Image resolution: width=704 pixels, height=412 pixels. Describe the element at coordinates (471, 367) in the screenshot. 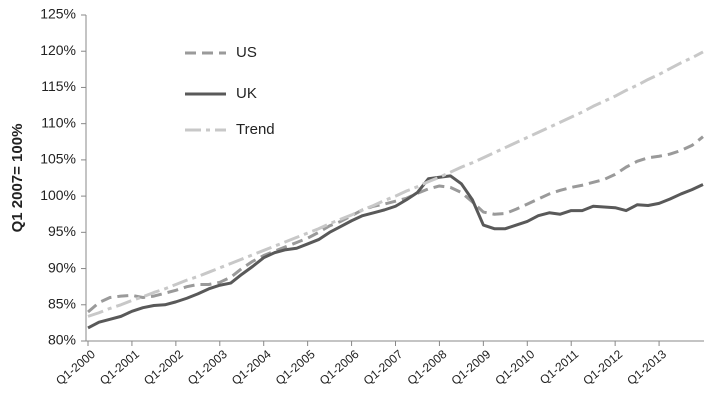

I see `x-tick-label: Q1-2009` at that location.